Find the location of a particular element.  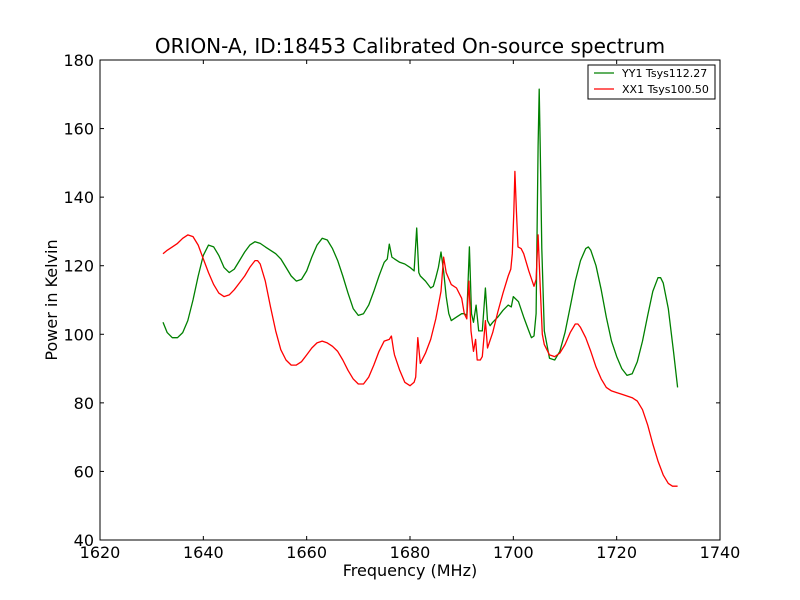

y-tick-label: 140 is located at coordinates (78, 197).